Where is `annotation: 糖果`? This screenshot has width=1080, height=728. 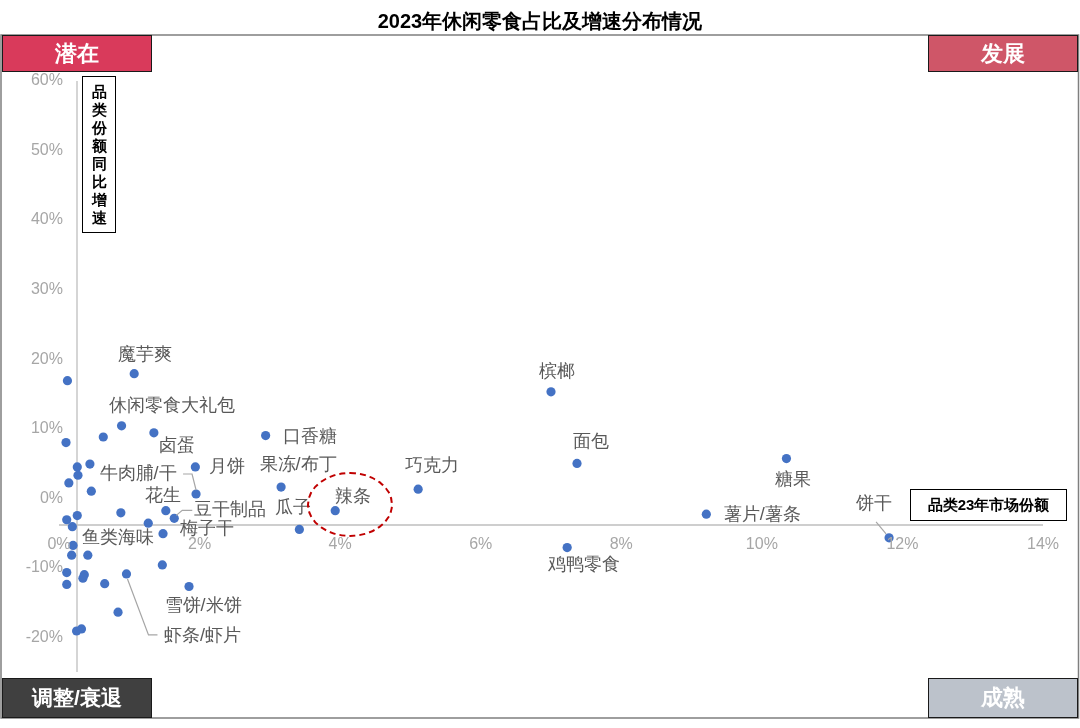
annotation: 糖果 is located at coordinates (793, 478).